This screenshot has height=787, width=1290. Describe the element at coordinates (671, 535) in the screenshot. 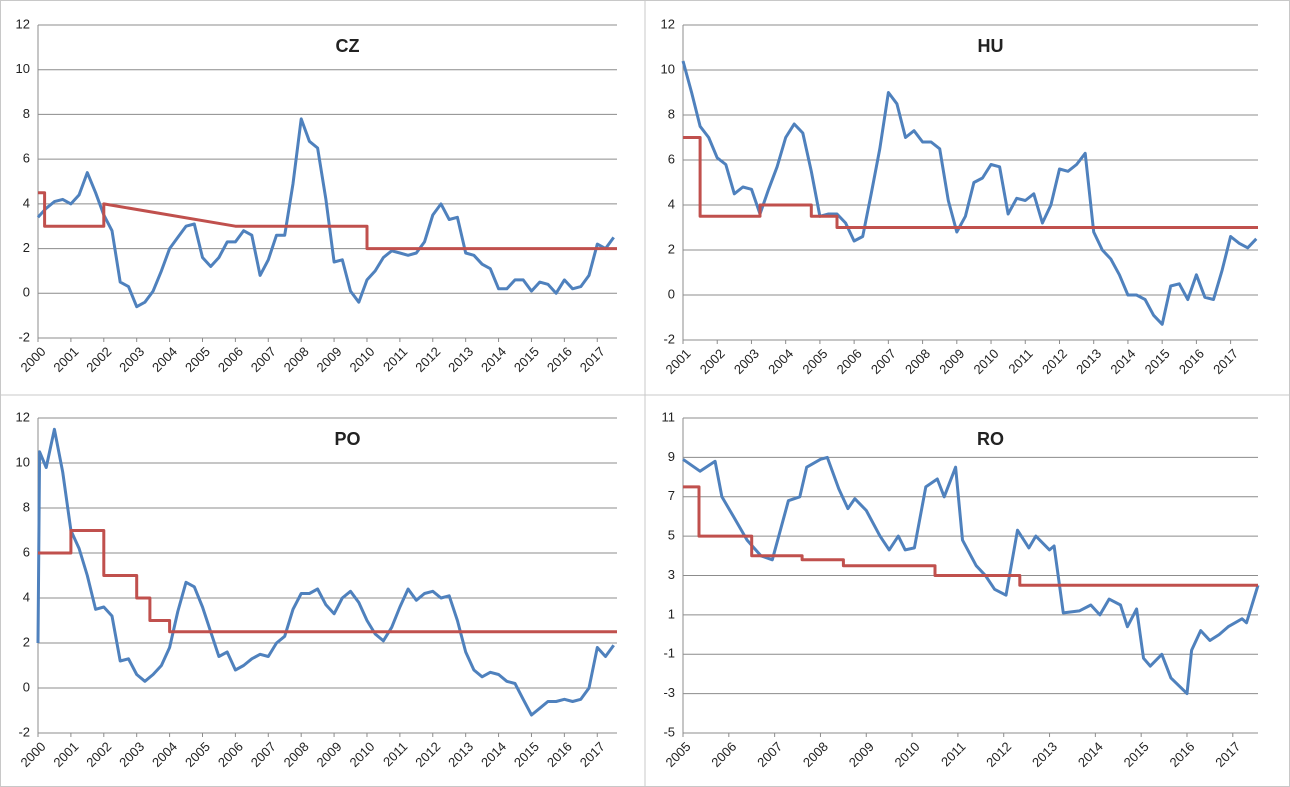

I see `y-tick-label: 5` at that location.